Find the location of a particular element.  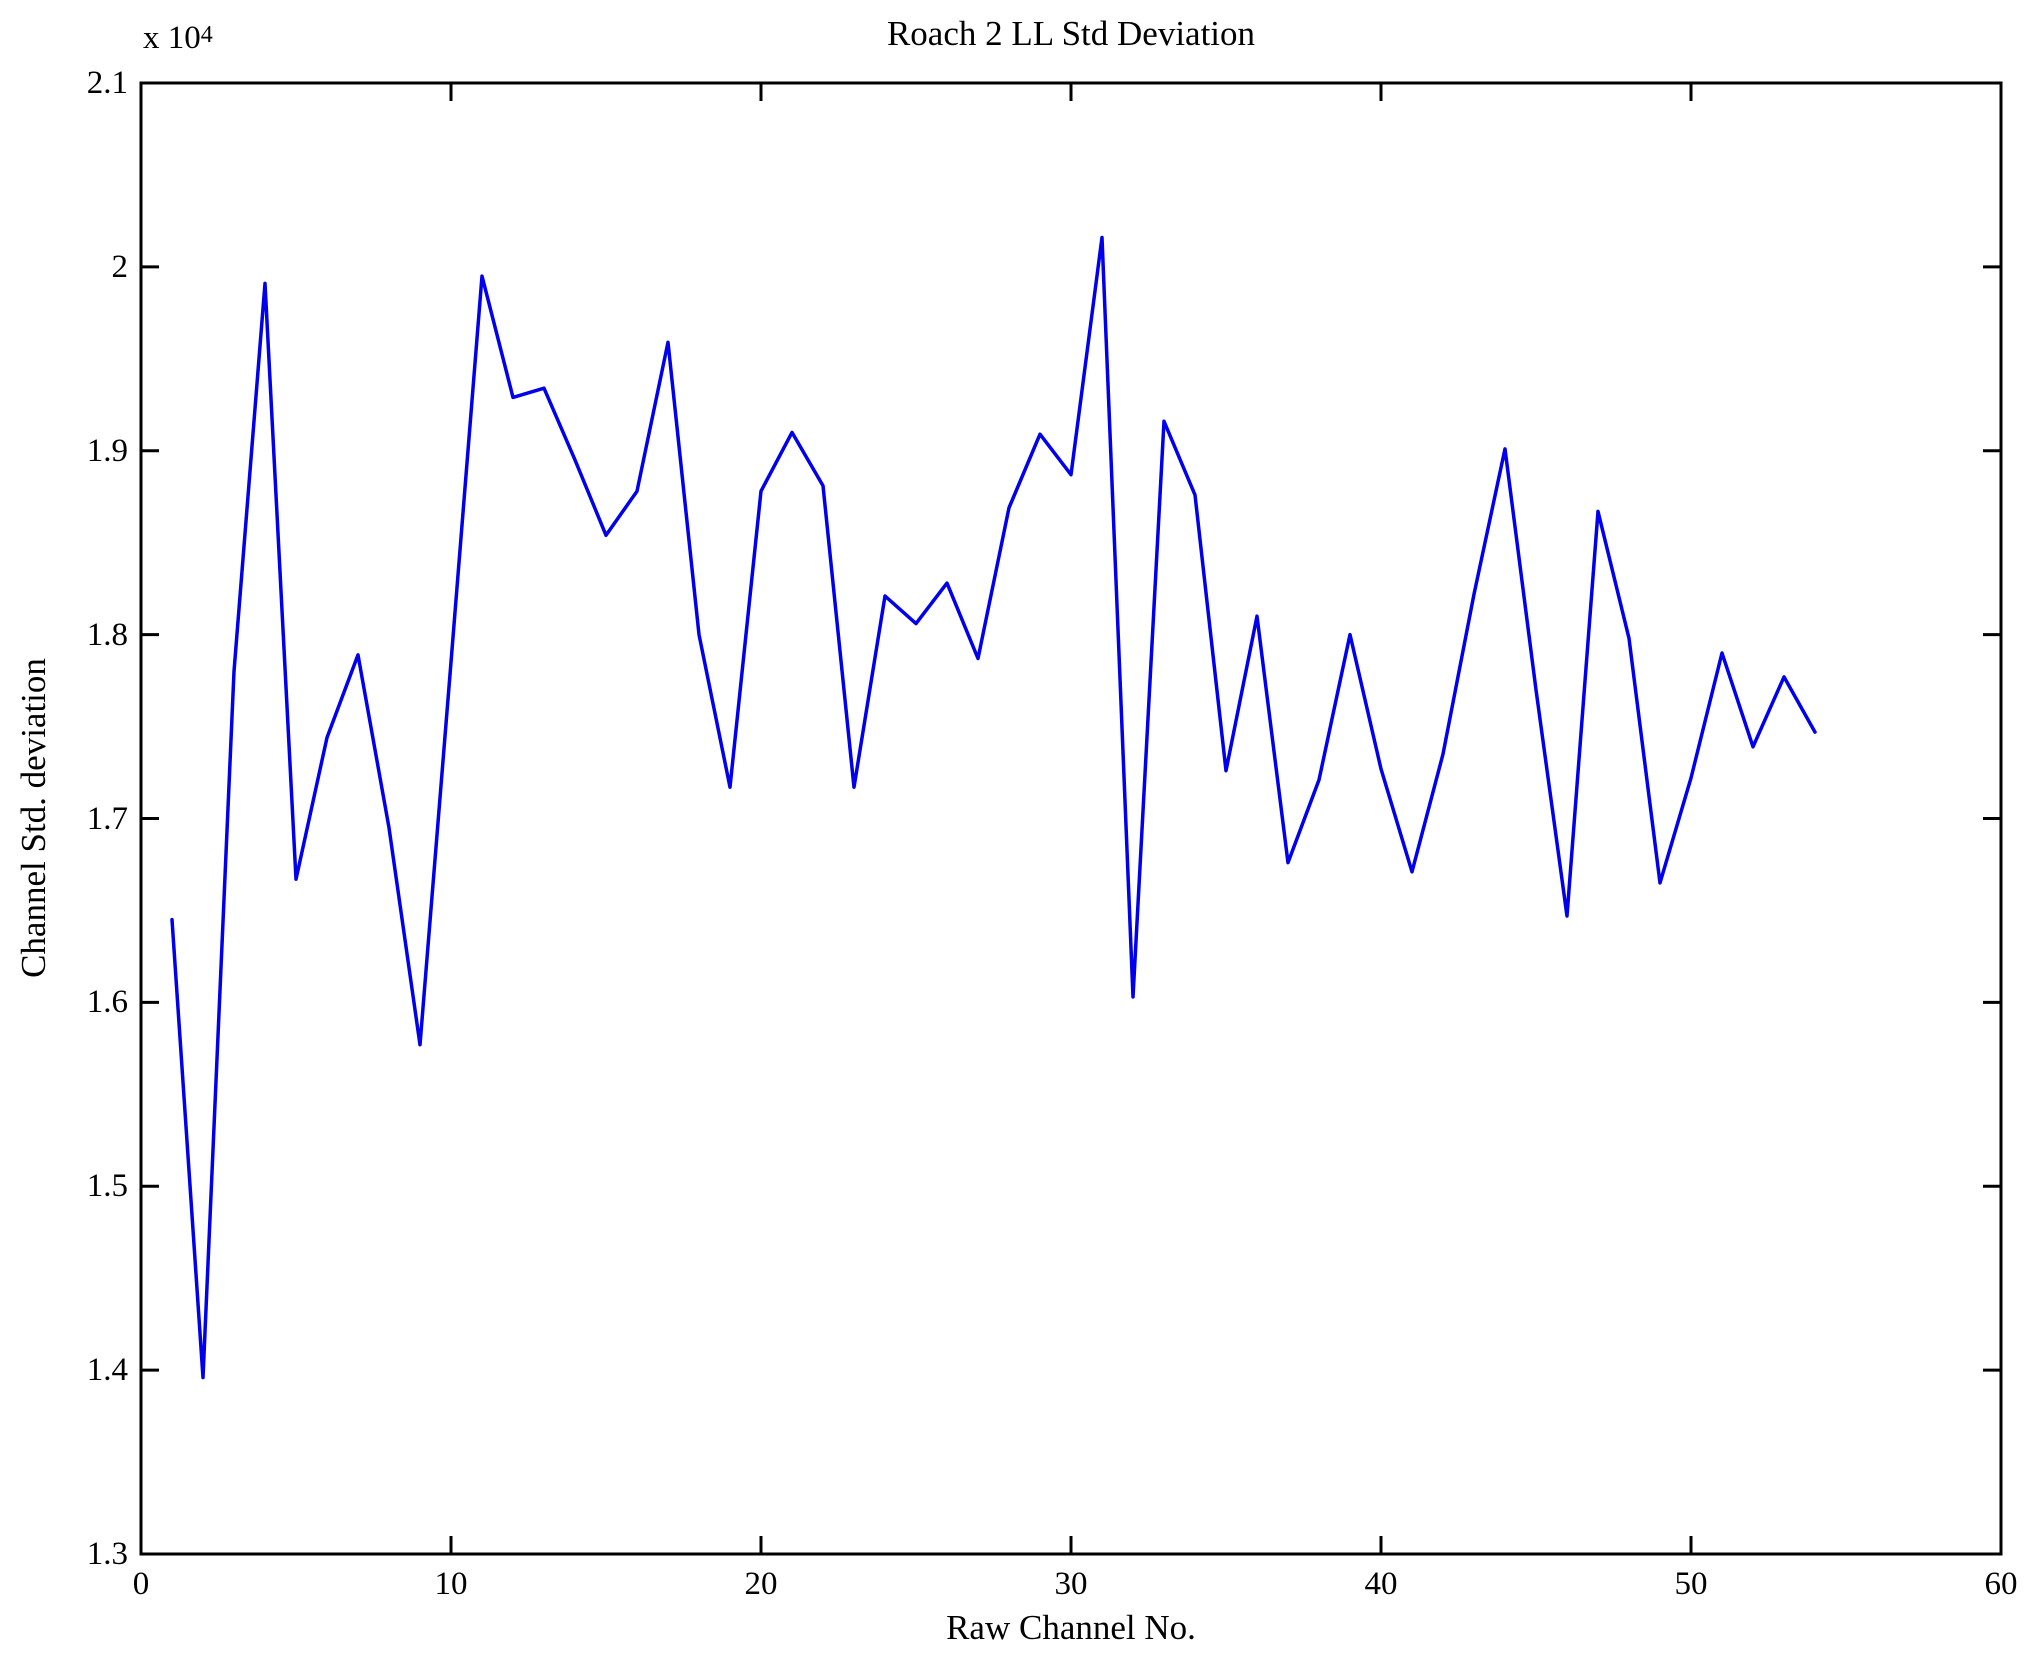

y-tick-label: 1.8 is located at coordinates (107, 634).